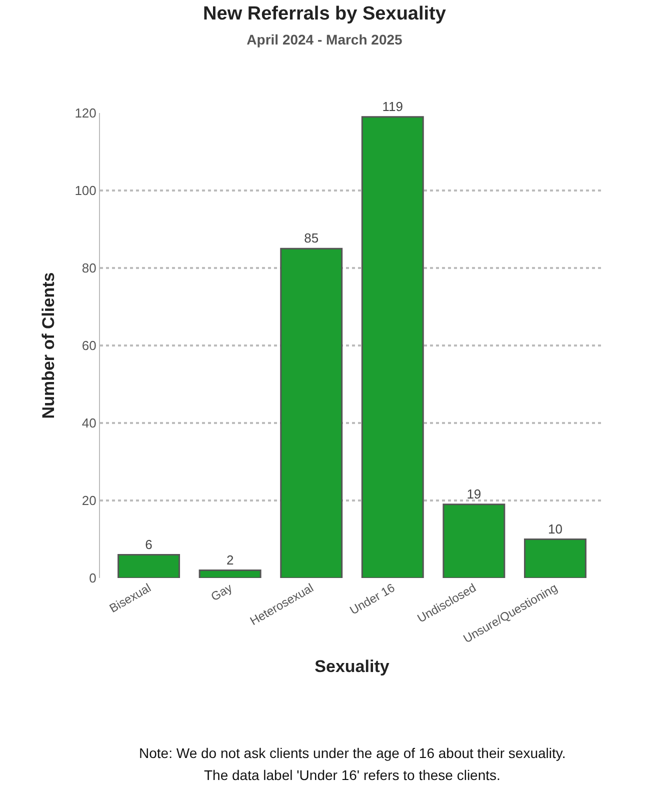 Image resolution: width=649 pixels, height=785 pixels. I want to click on y-tick-label: 100, so click(85, 190).